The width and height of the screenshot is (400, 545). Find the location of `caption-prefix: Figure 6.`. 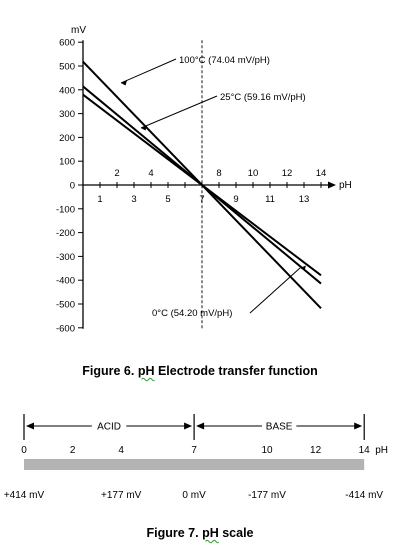

caption-prefix: Figure 6. is located at coordinates (110, 371).